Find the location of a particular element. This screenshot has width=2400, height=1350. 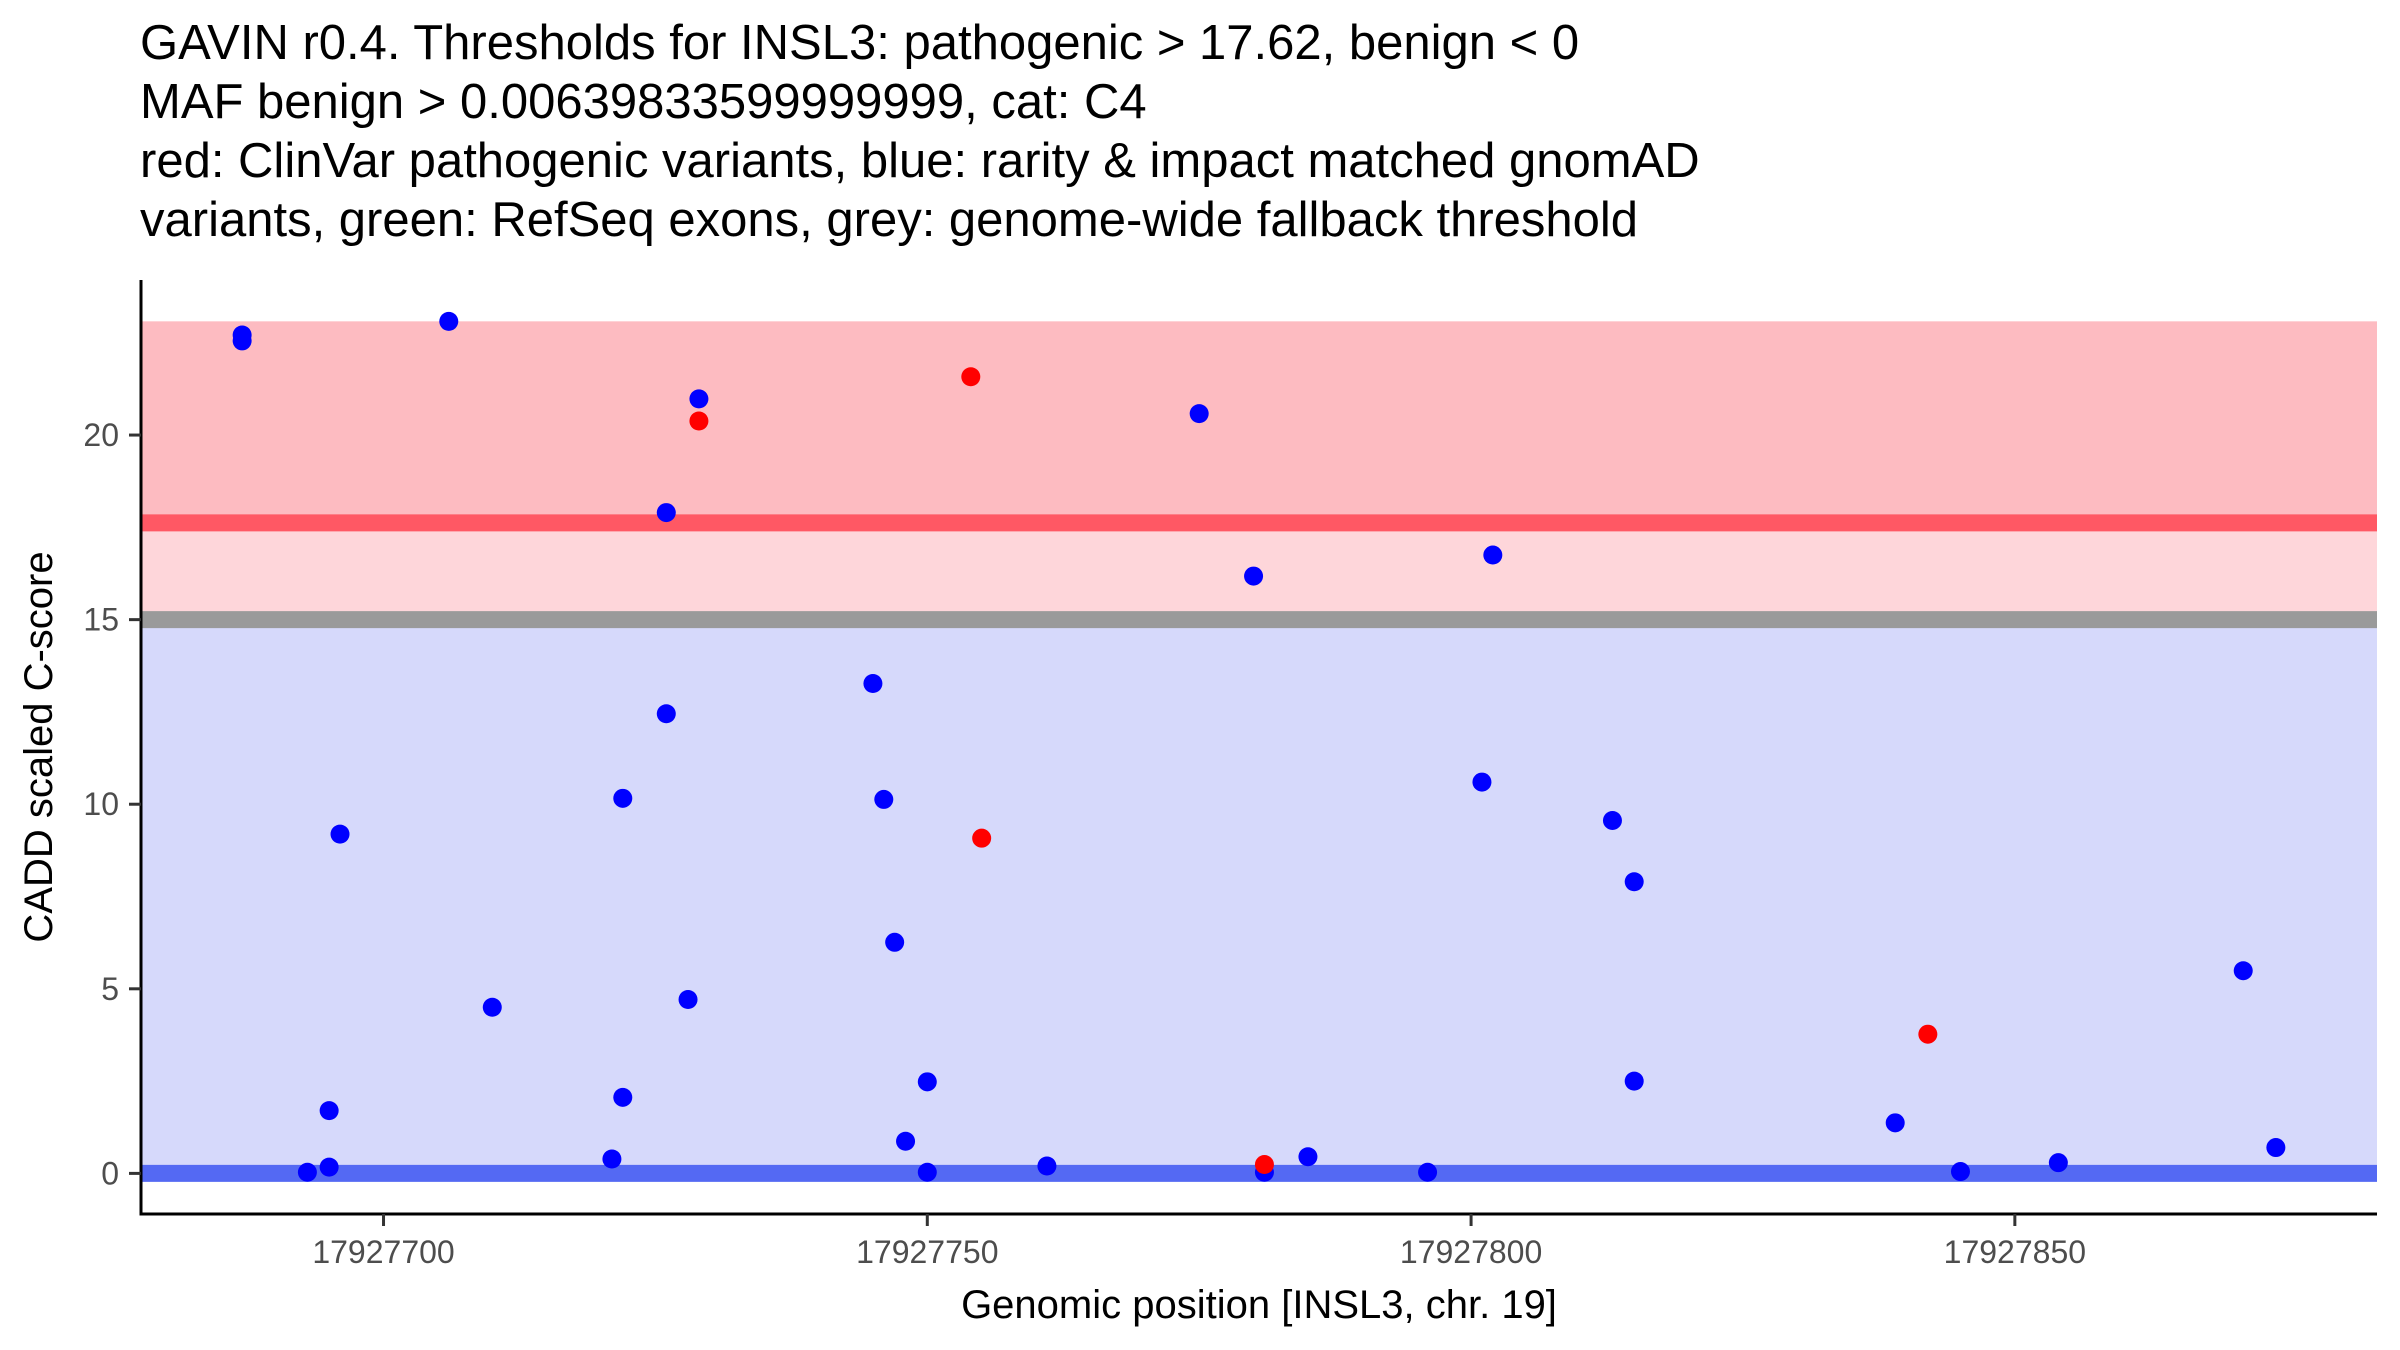

y-tick-label: 10 is located at coordinates (101, 804).